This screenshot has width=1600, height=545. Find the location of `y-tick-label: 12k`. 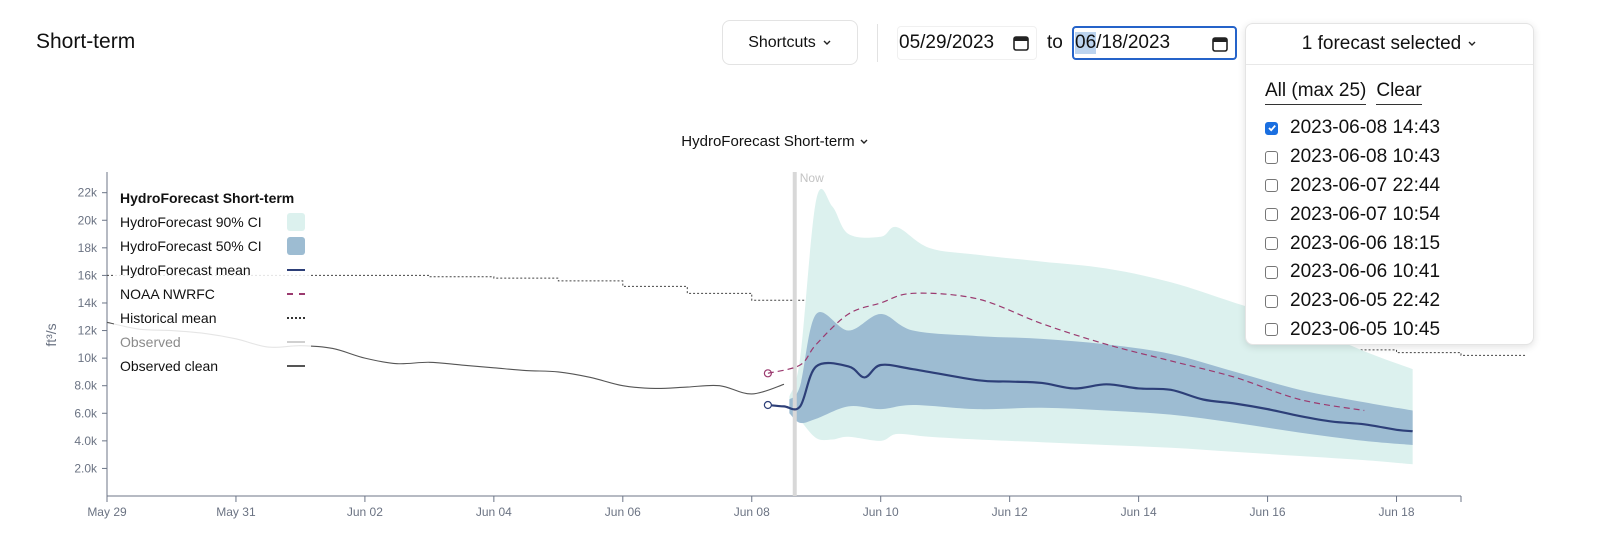

y-tick-label: 12k is located at coordinates (88, 331).